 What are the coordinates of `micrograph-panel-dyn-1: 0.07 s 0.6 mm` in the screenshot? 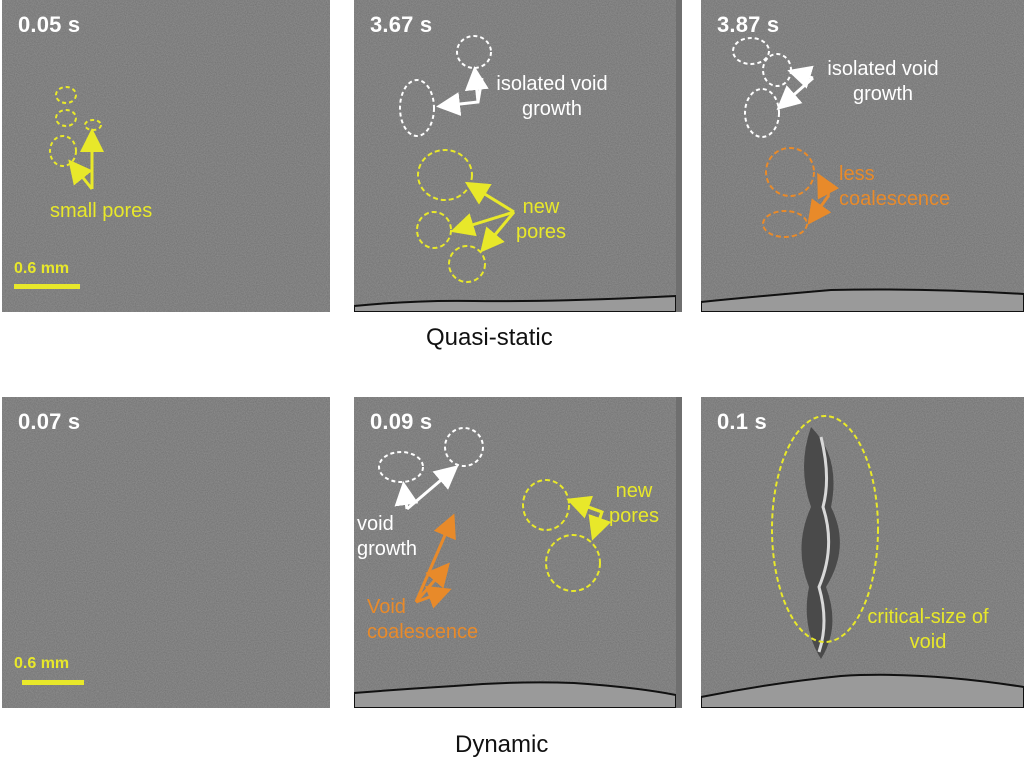 It's located at (166, 552).